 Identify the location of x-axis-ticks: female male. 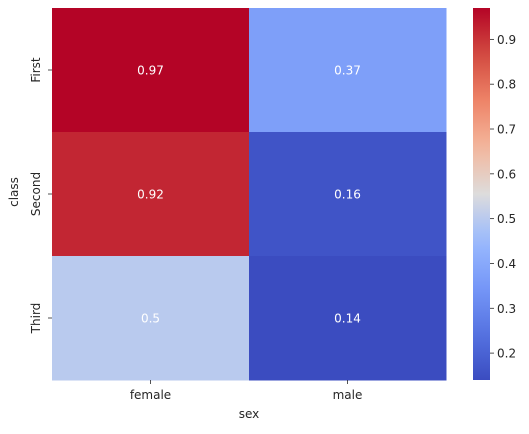
(246, 391).